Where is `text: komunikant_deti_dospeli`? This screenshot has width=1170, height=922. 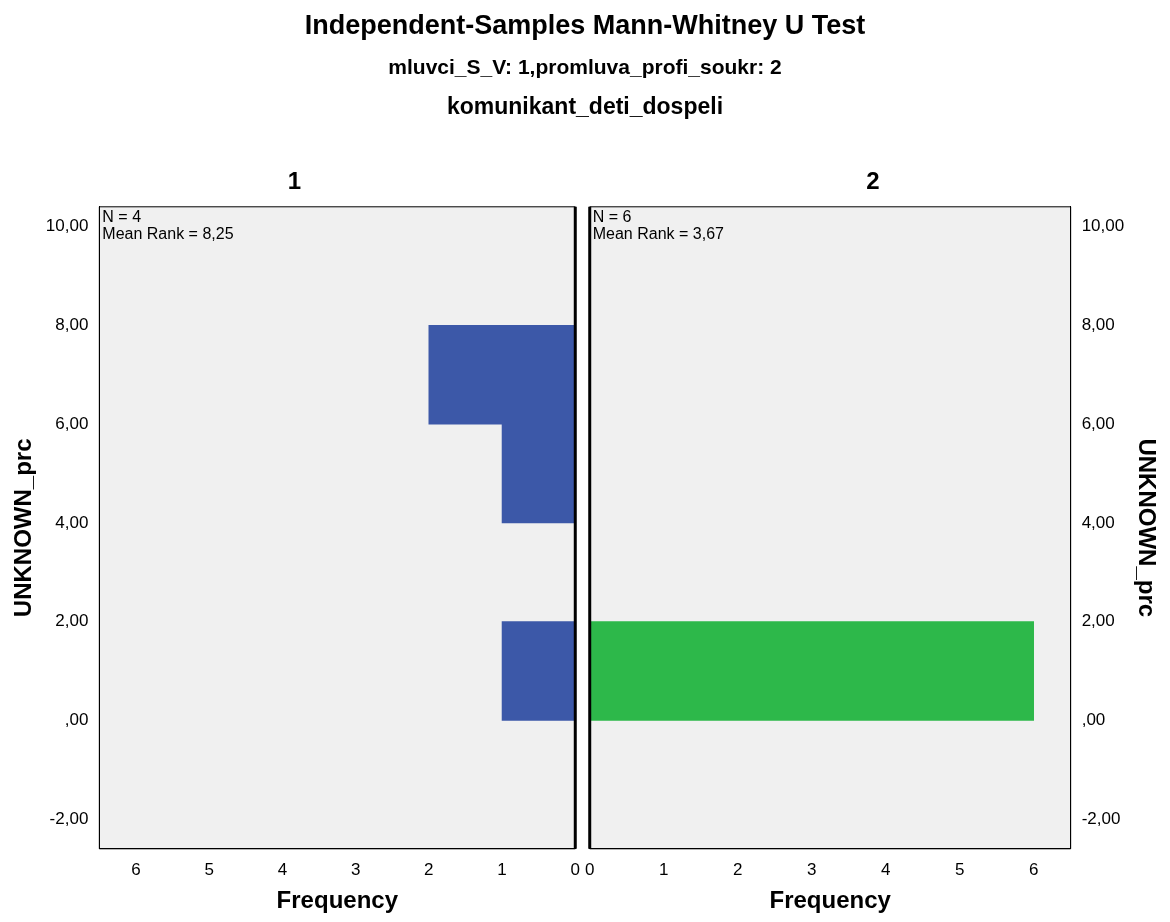
text: komunikant_deti_dospeli is located at coordinates (585, 106).